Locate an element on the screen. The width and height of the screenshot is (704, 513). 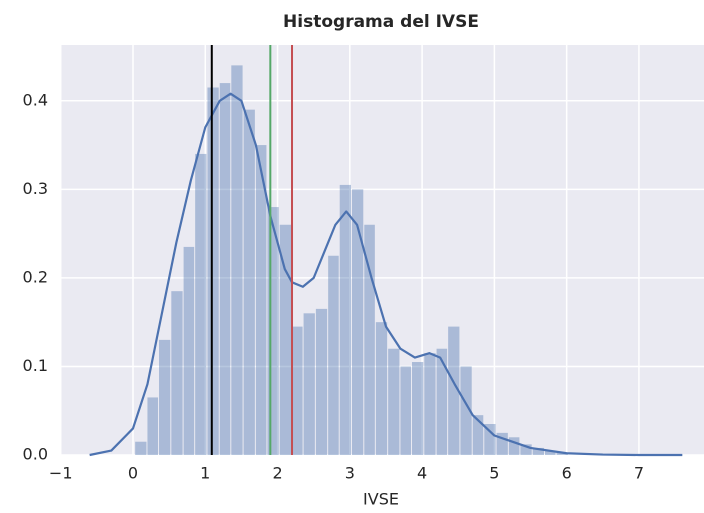
y-tick-label: 0.2 is located at coordinates (35, 276).